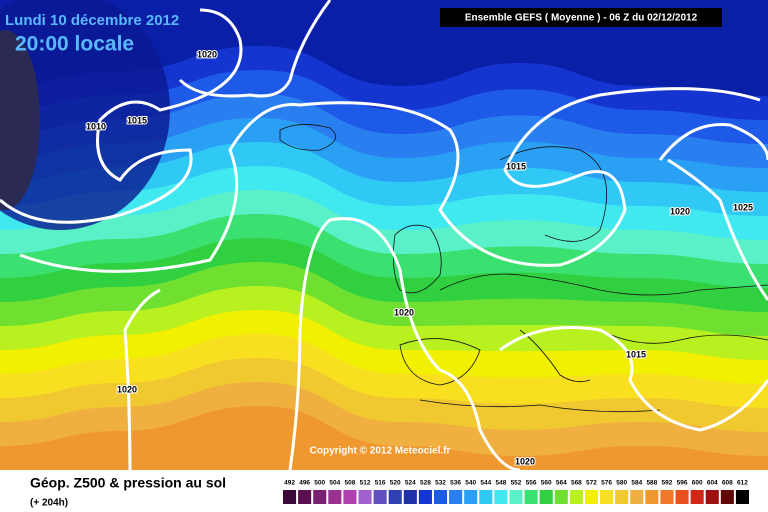 This screenshot has height=512, width=768. I want to click on copyright: Copyright © 2012 Meteociel.fr, so click(380, 451).